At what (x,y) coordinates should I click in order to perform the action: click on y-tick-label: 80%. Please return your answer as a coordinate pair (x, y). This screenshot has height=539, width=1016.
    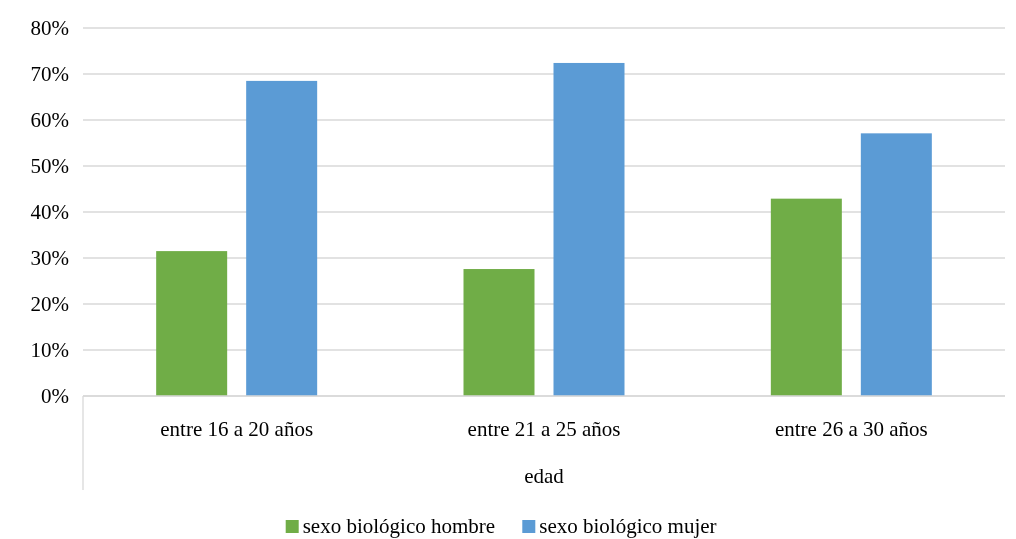
    Looking at the image, I should click on (49, 28).